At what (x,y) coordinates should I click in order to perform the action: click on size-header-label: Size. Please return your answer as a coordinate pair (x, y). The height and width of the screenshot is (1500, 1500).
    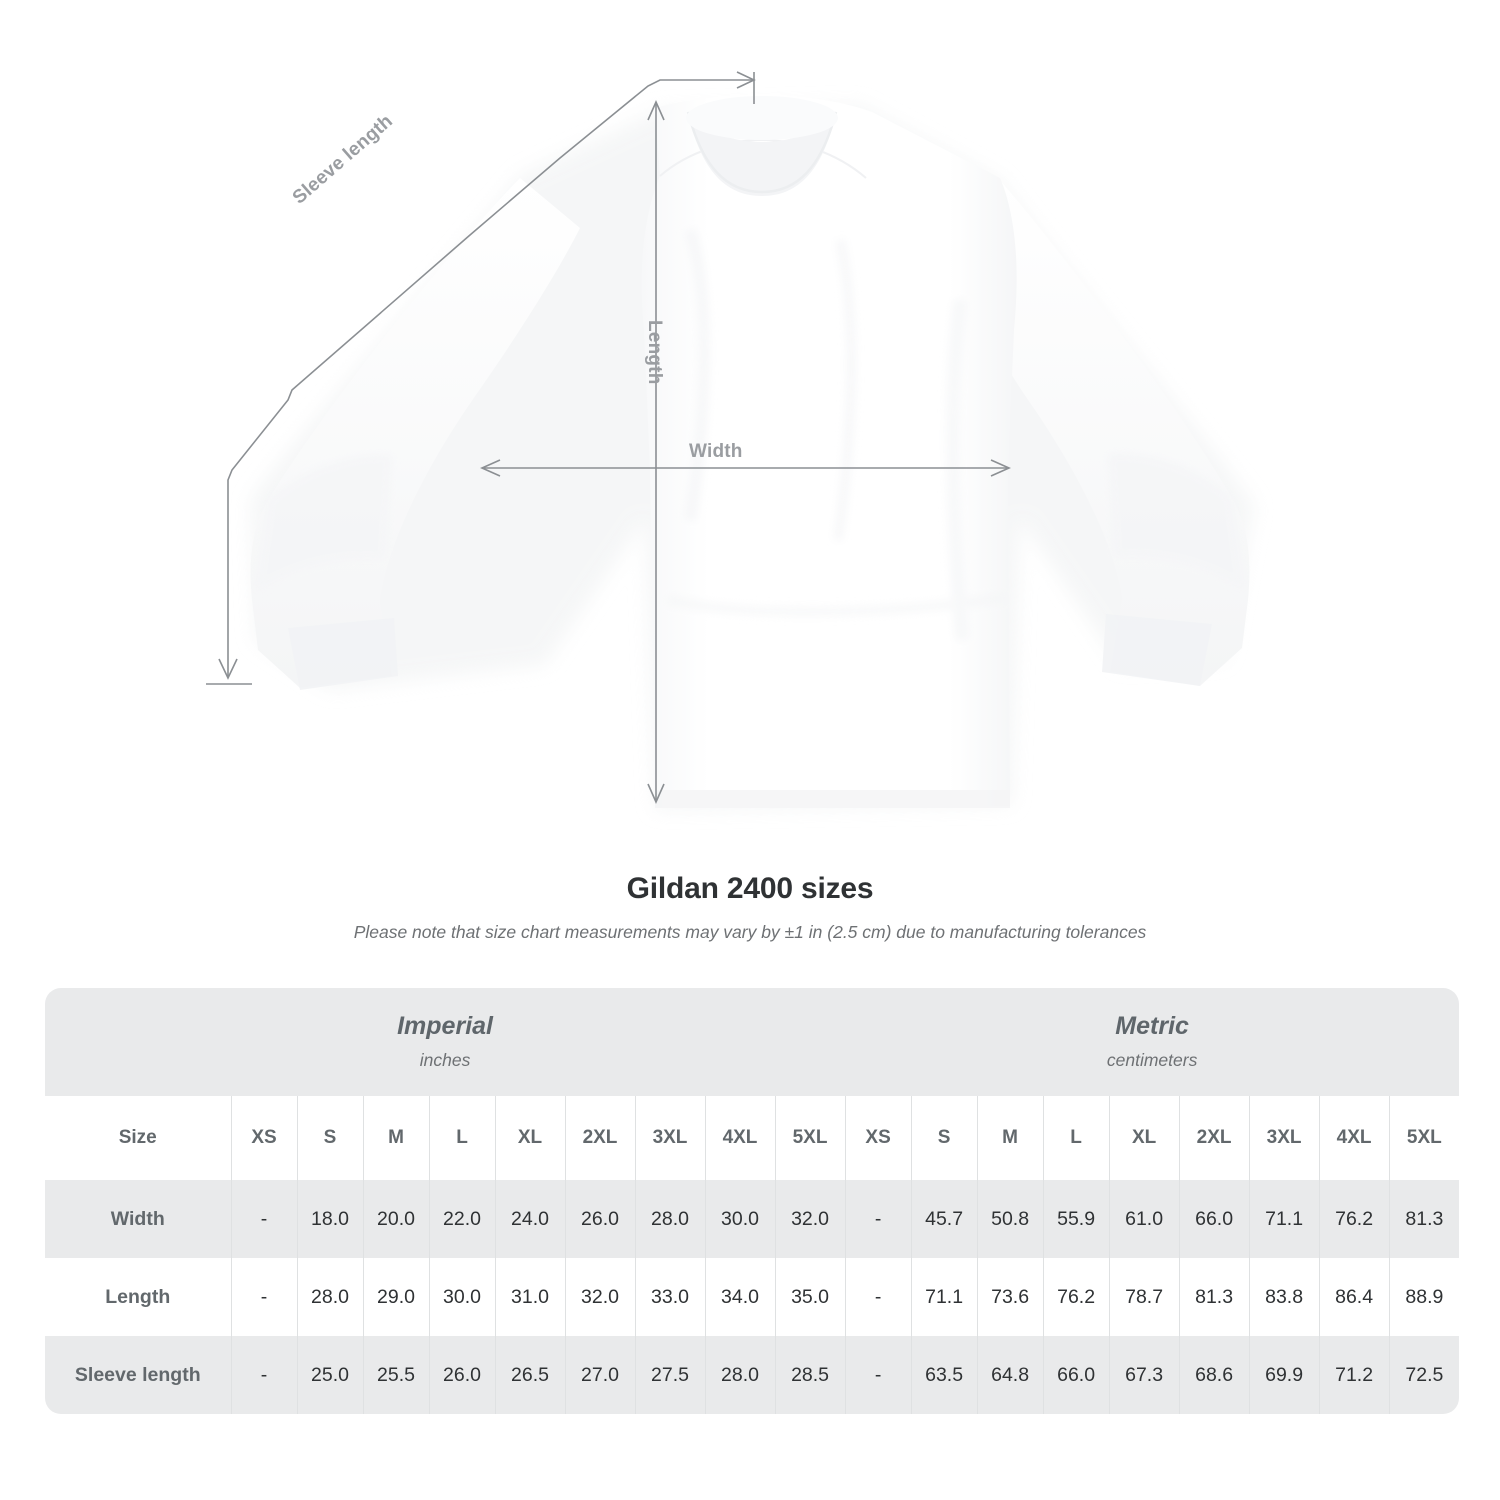
    Looking at the image, I should click on (138, 1138).